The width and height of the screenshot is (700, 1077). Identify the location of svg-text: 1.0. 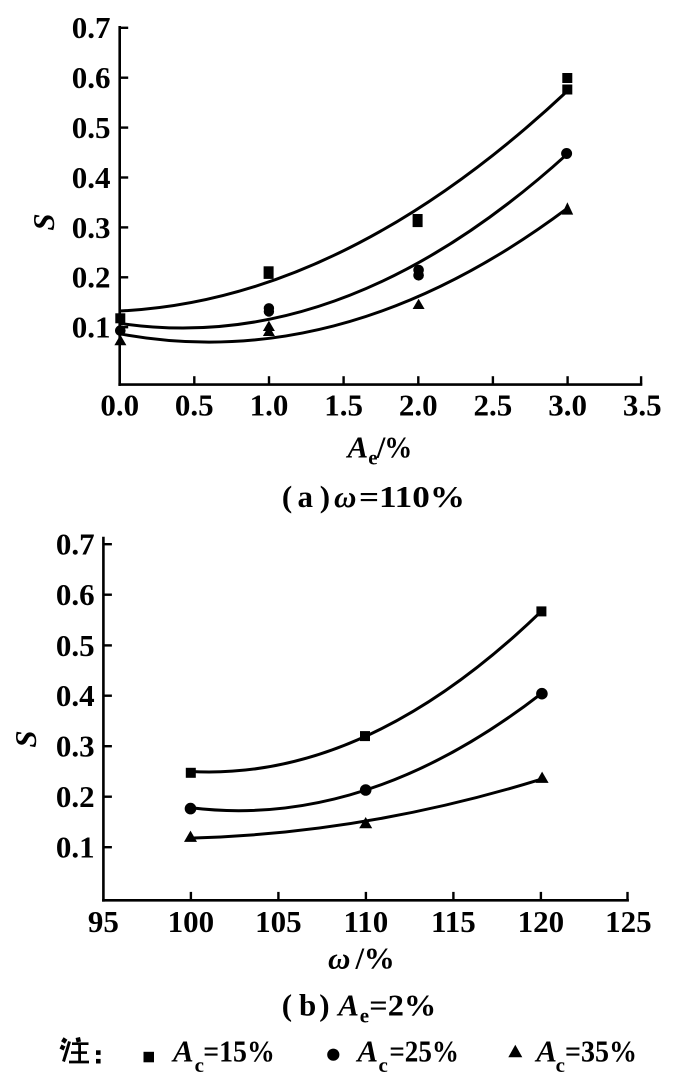
(269, 404).